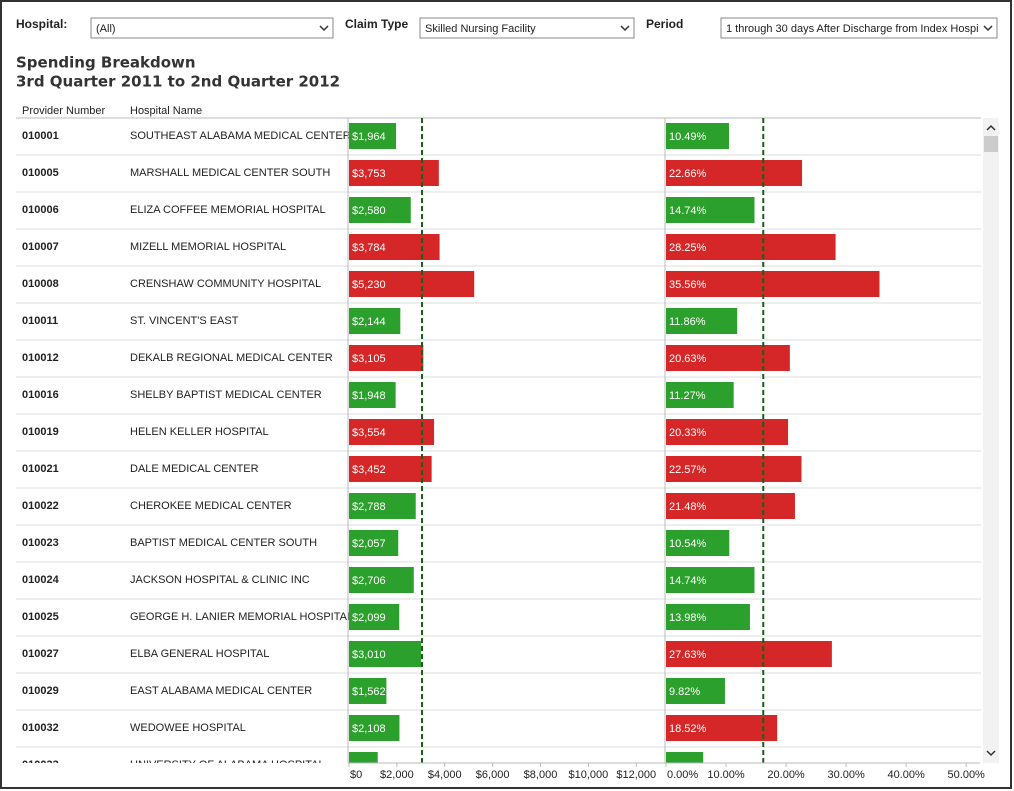 This screenshot has height=791, width=1014. I want to click on bar-label: 10.49%, so click(688, 137).